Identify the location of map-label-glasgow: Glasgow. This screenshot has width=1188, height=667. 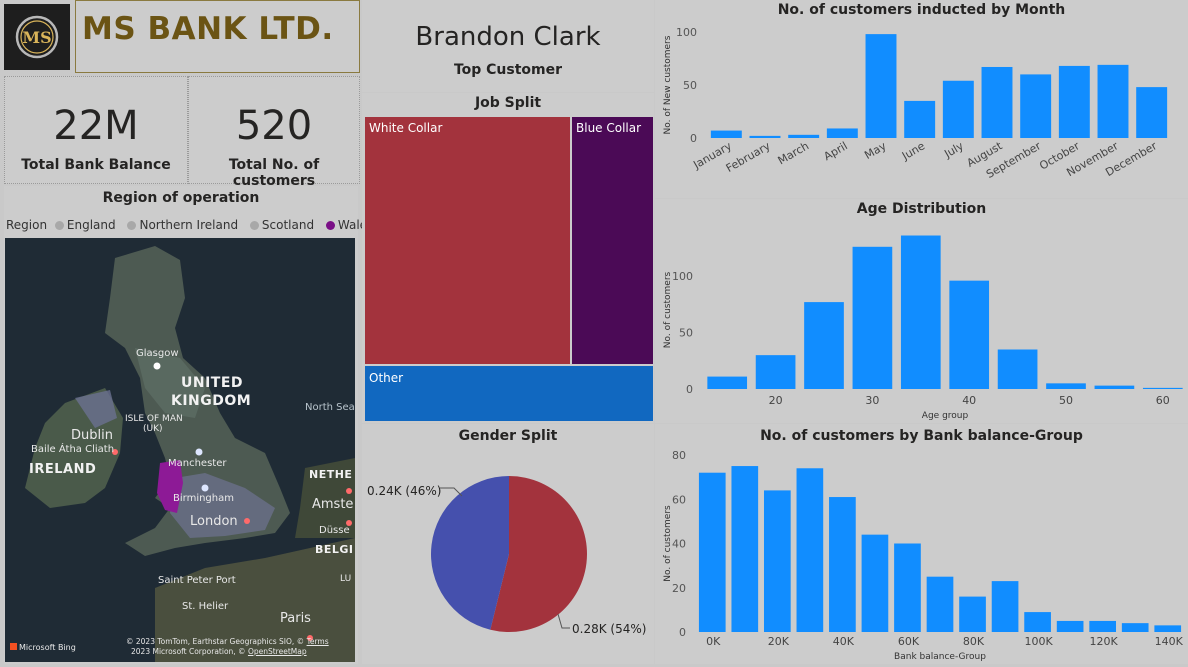
(157, 353).